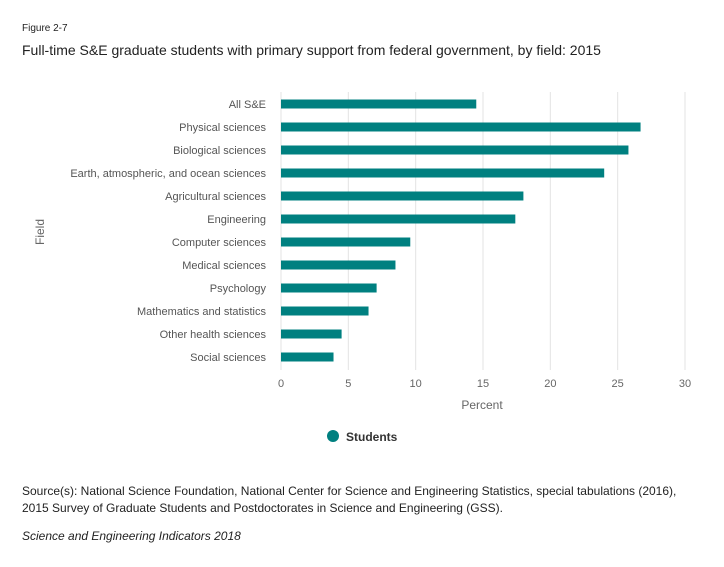 The width and height of the screenshot is (724, 567). I want to click on figure-label: Figure 2-7, so click(45, 28).